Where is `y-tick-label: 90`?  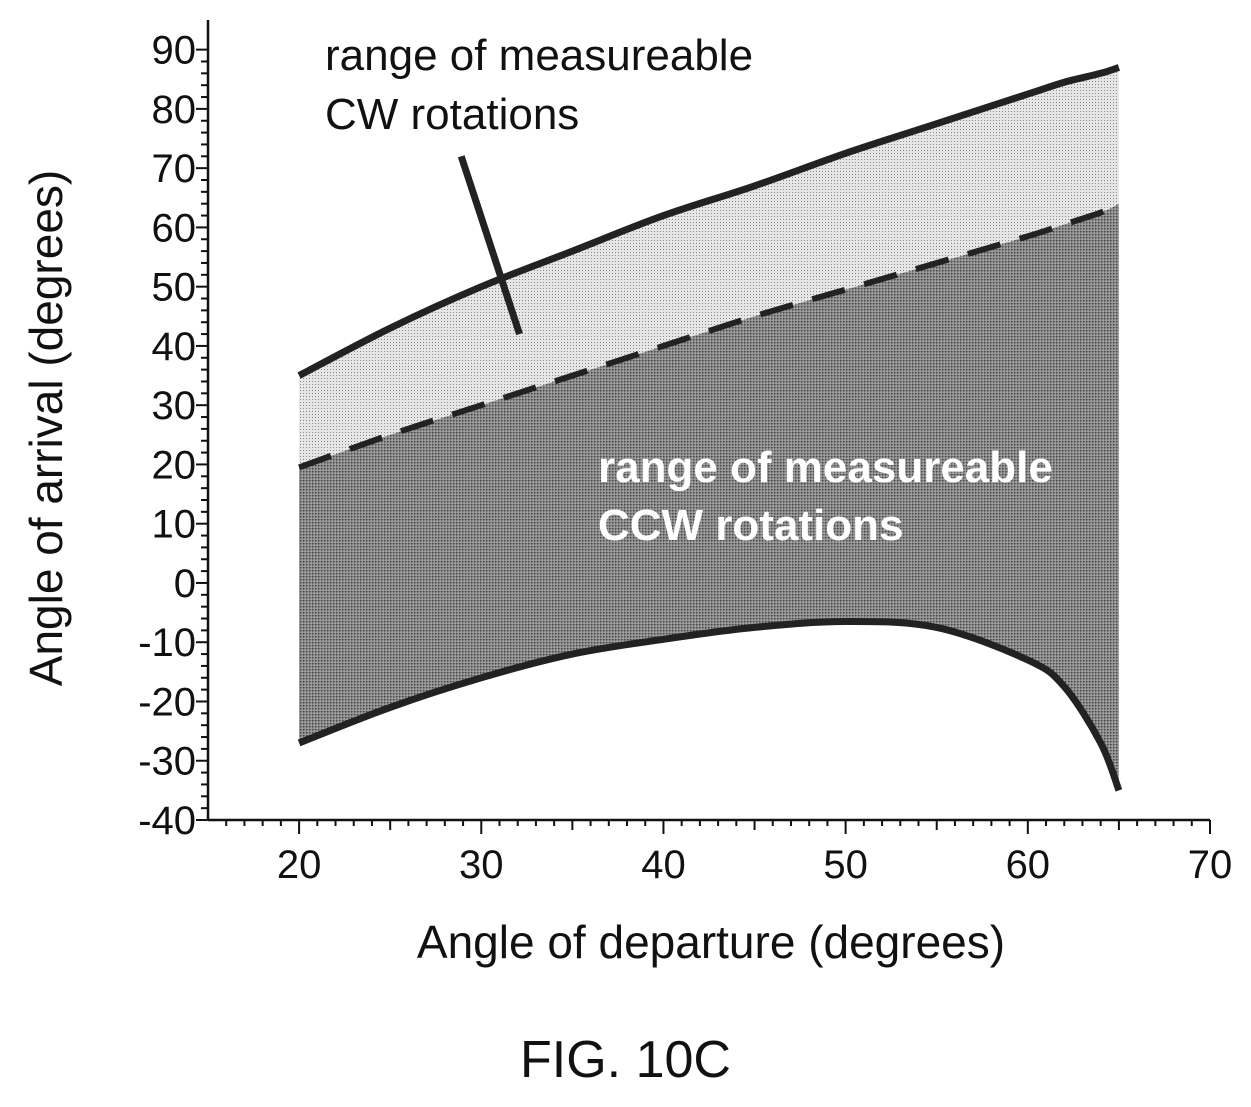
y-tick-label: 90 is located at coordinates (174, 51).